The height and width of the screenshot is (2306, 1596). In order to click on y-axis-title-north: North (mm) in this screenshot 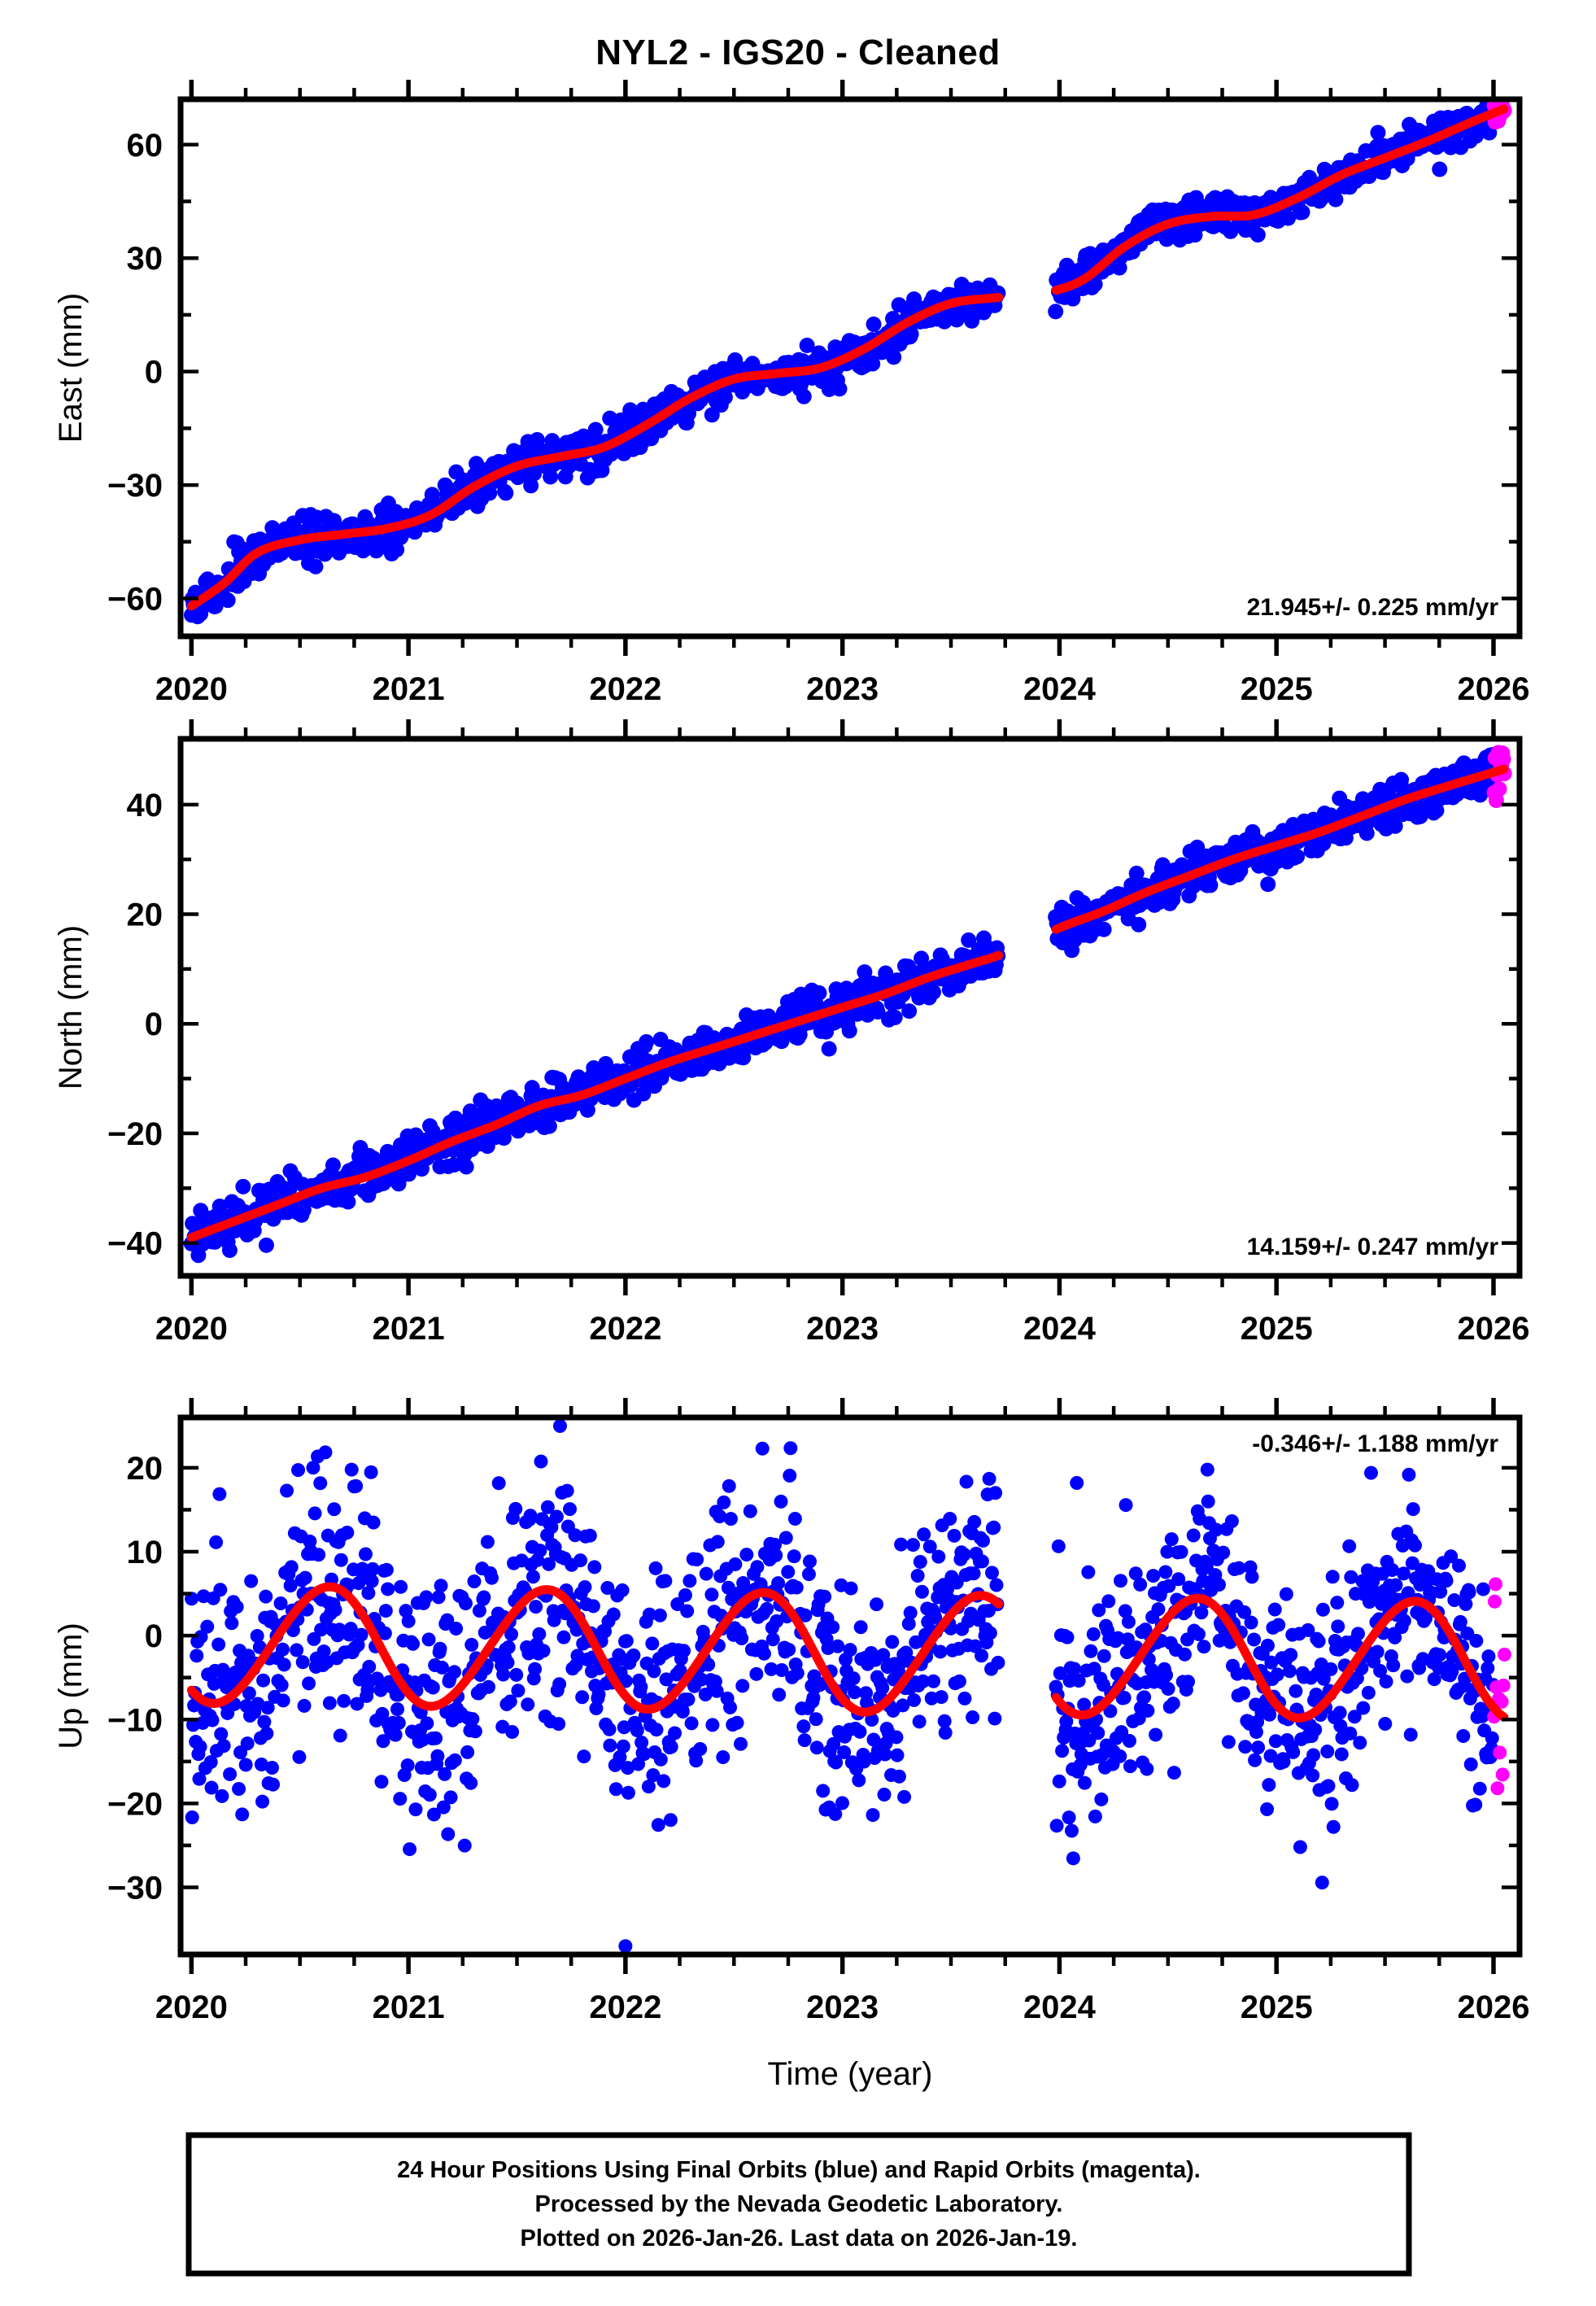, I will do `click(71, 1007)`.